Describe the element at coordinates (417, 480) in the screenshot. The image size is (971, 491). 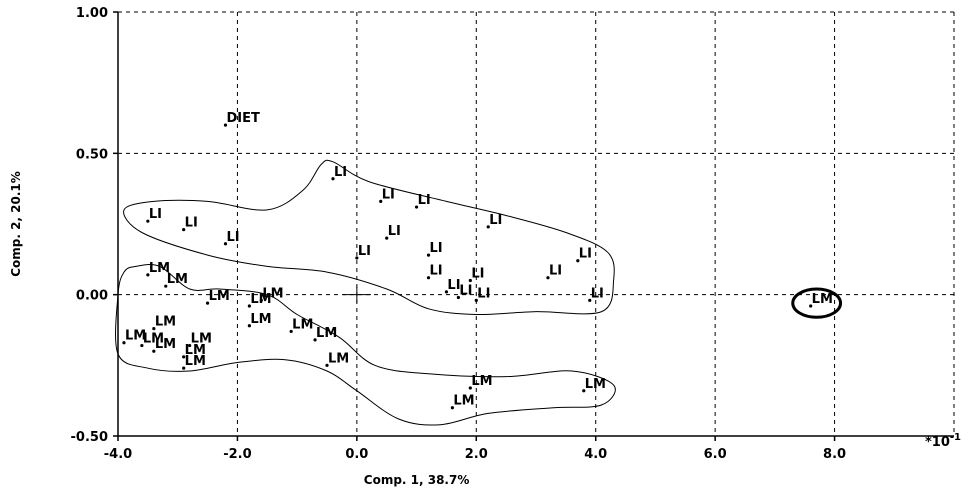
I see `x-axis-title: Comp. 1, 38.7%` at that location.